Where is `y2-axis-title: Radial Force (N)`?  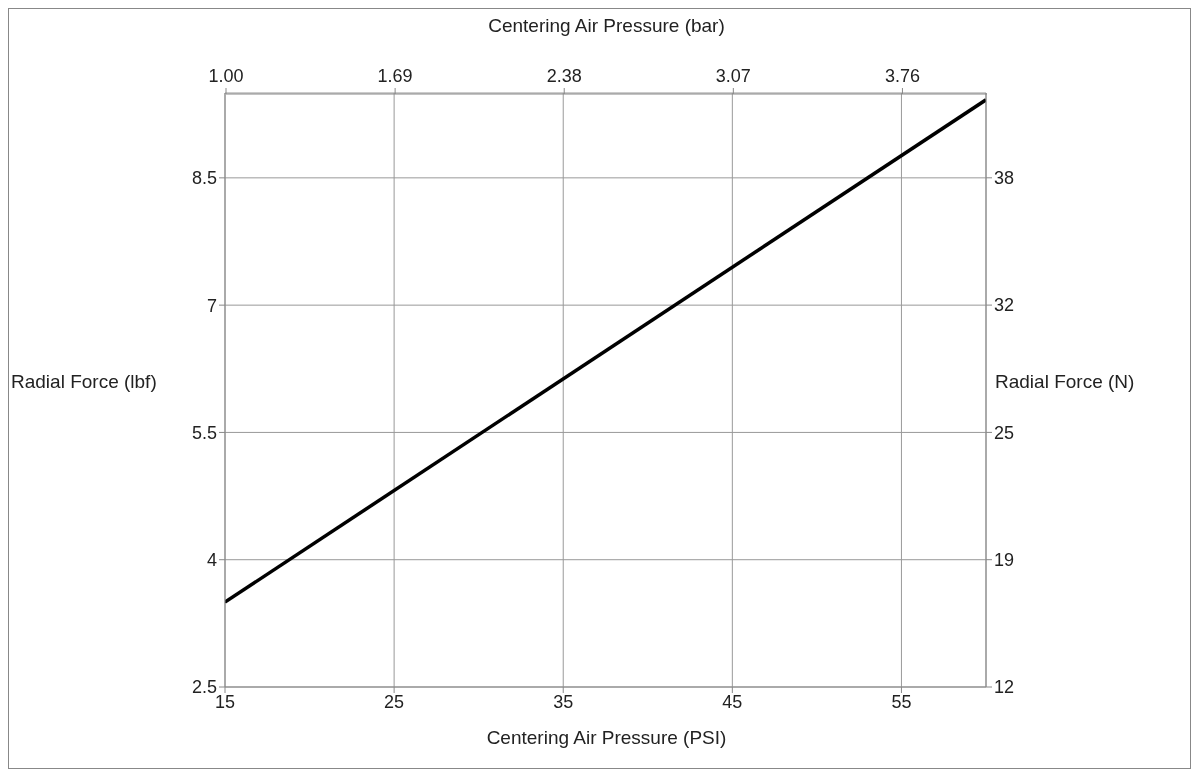 y2-axis-title: Radial Force (N) is located at coordinates (1065, 382).